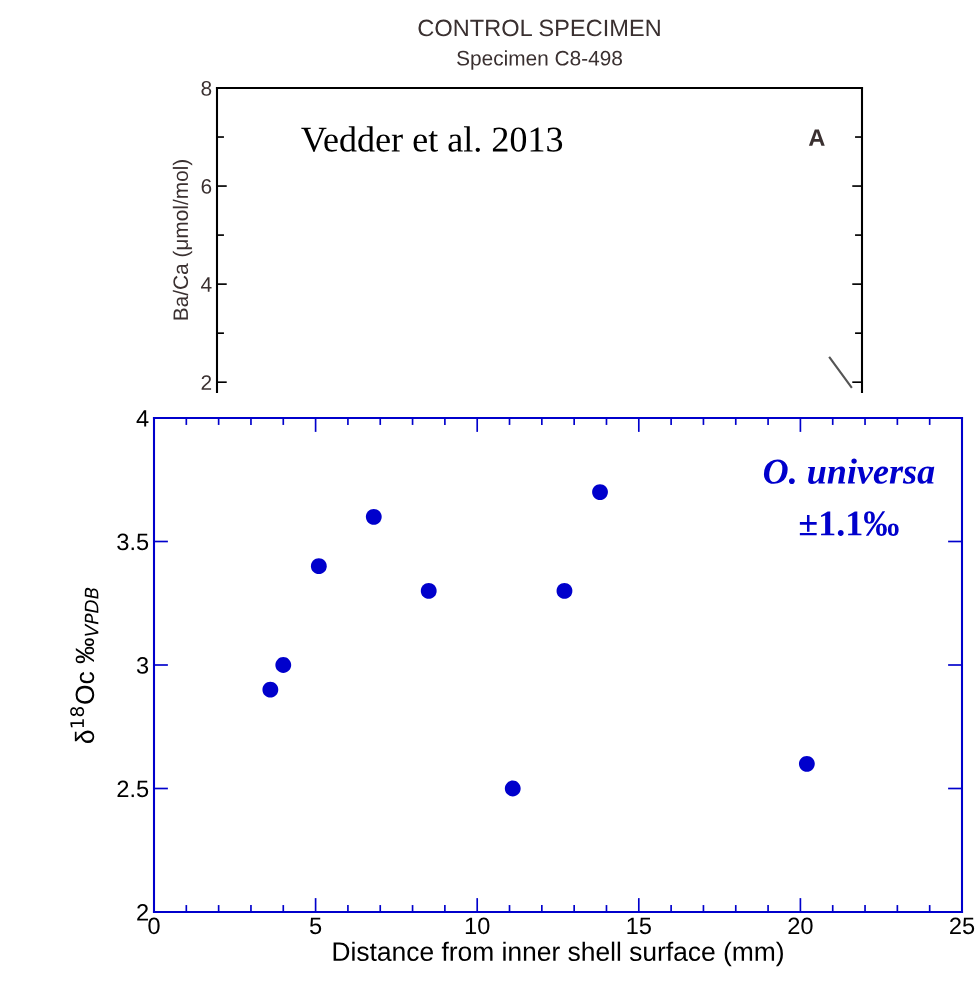 The image size is (977, 1001). Describe the element at coordinates (477, 926) in the screenshot. I see `x-tick-label: 10` at that location.